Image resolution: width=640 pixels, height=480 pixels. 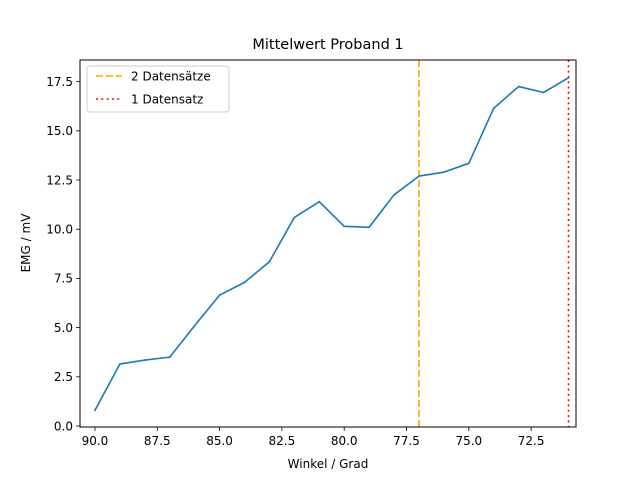 I want to click on x-tick-label: 77.5, so click(x=406, y=441).